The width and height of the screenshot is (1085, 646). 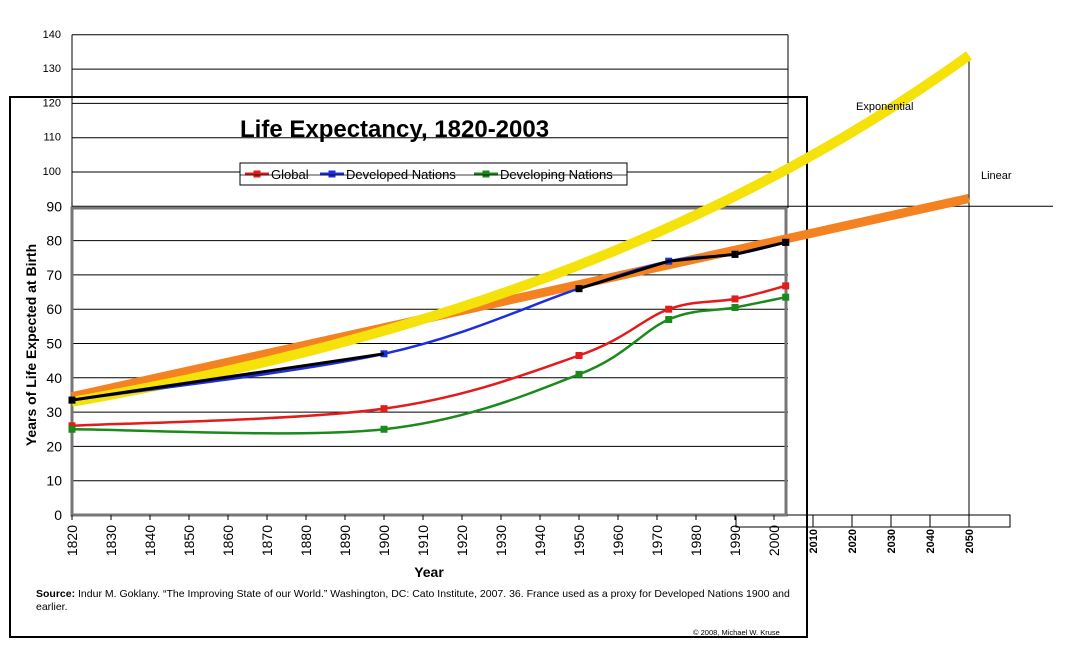 I want to click on series-line-global, so click(x=429, y=356).